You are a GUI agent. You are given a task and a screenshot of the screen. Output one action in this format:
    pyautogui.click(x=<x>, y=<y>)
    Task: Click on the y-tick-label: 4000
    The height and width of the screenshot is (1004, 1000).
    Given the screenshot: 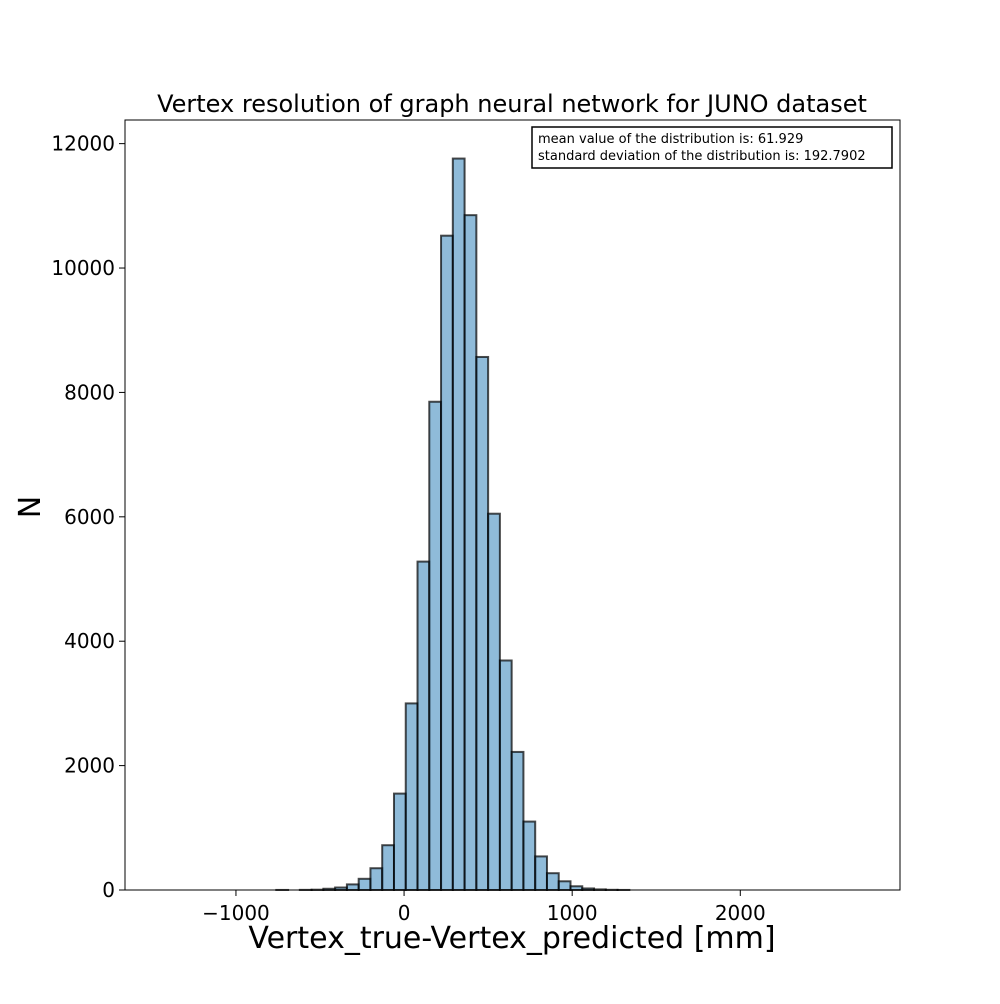 What is the action you would take?
    pyautogui.click(x=89, y=641)
    